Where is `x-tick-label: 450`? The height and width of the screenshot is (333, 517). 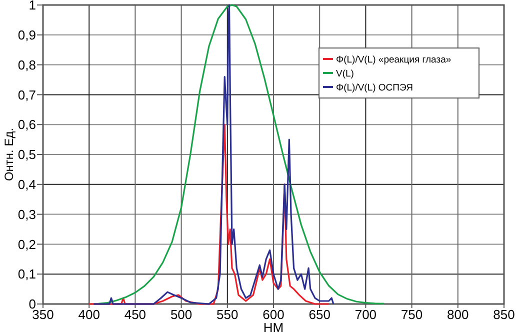
x-tick-label: 450 is located at coordinates (135, 314).